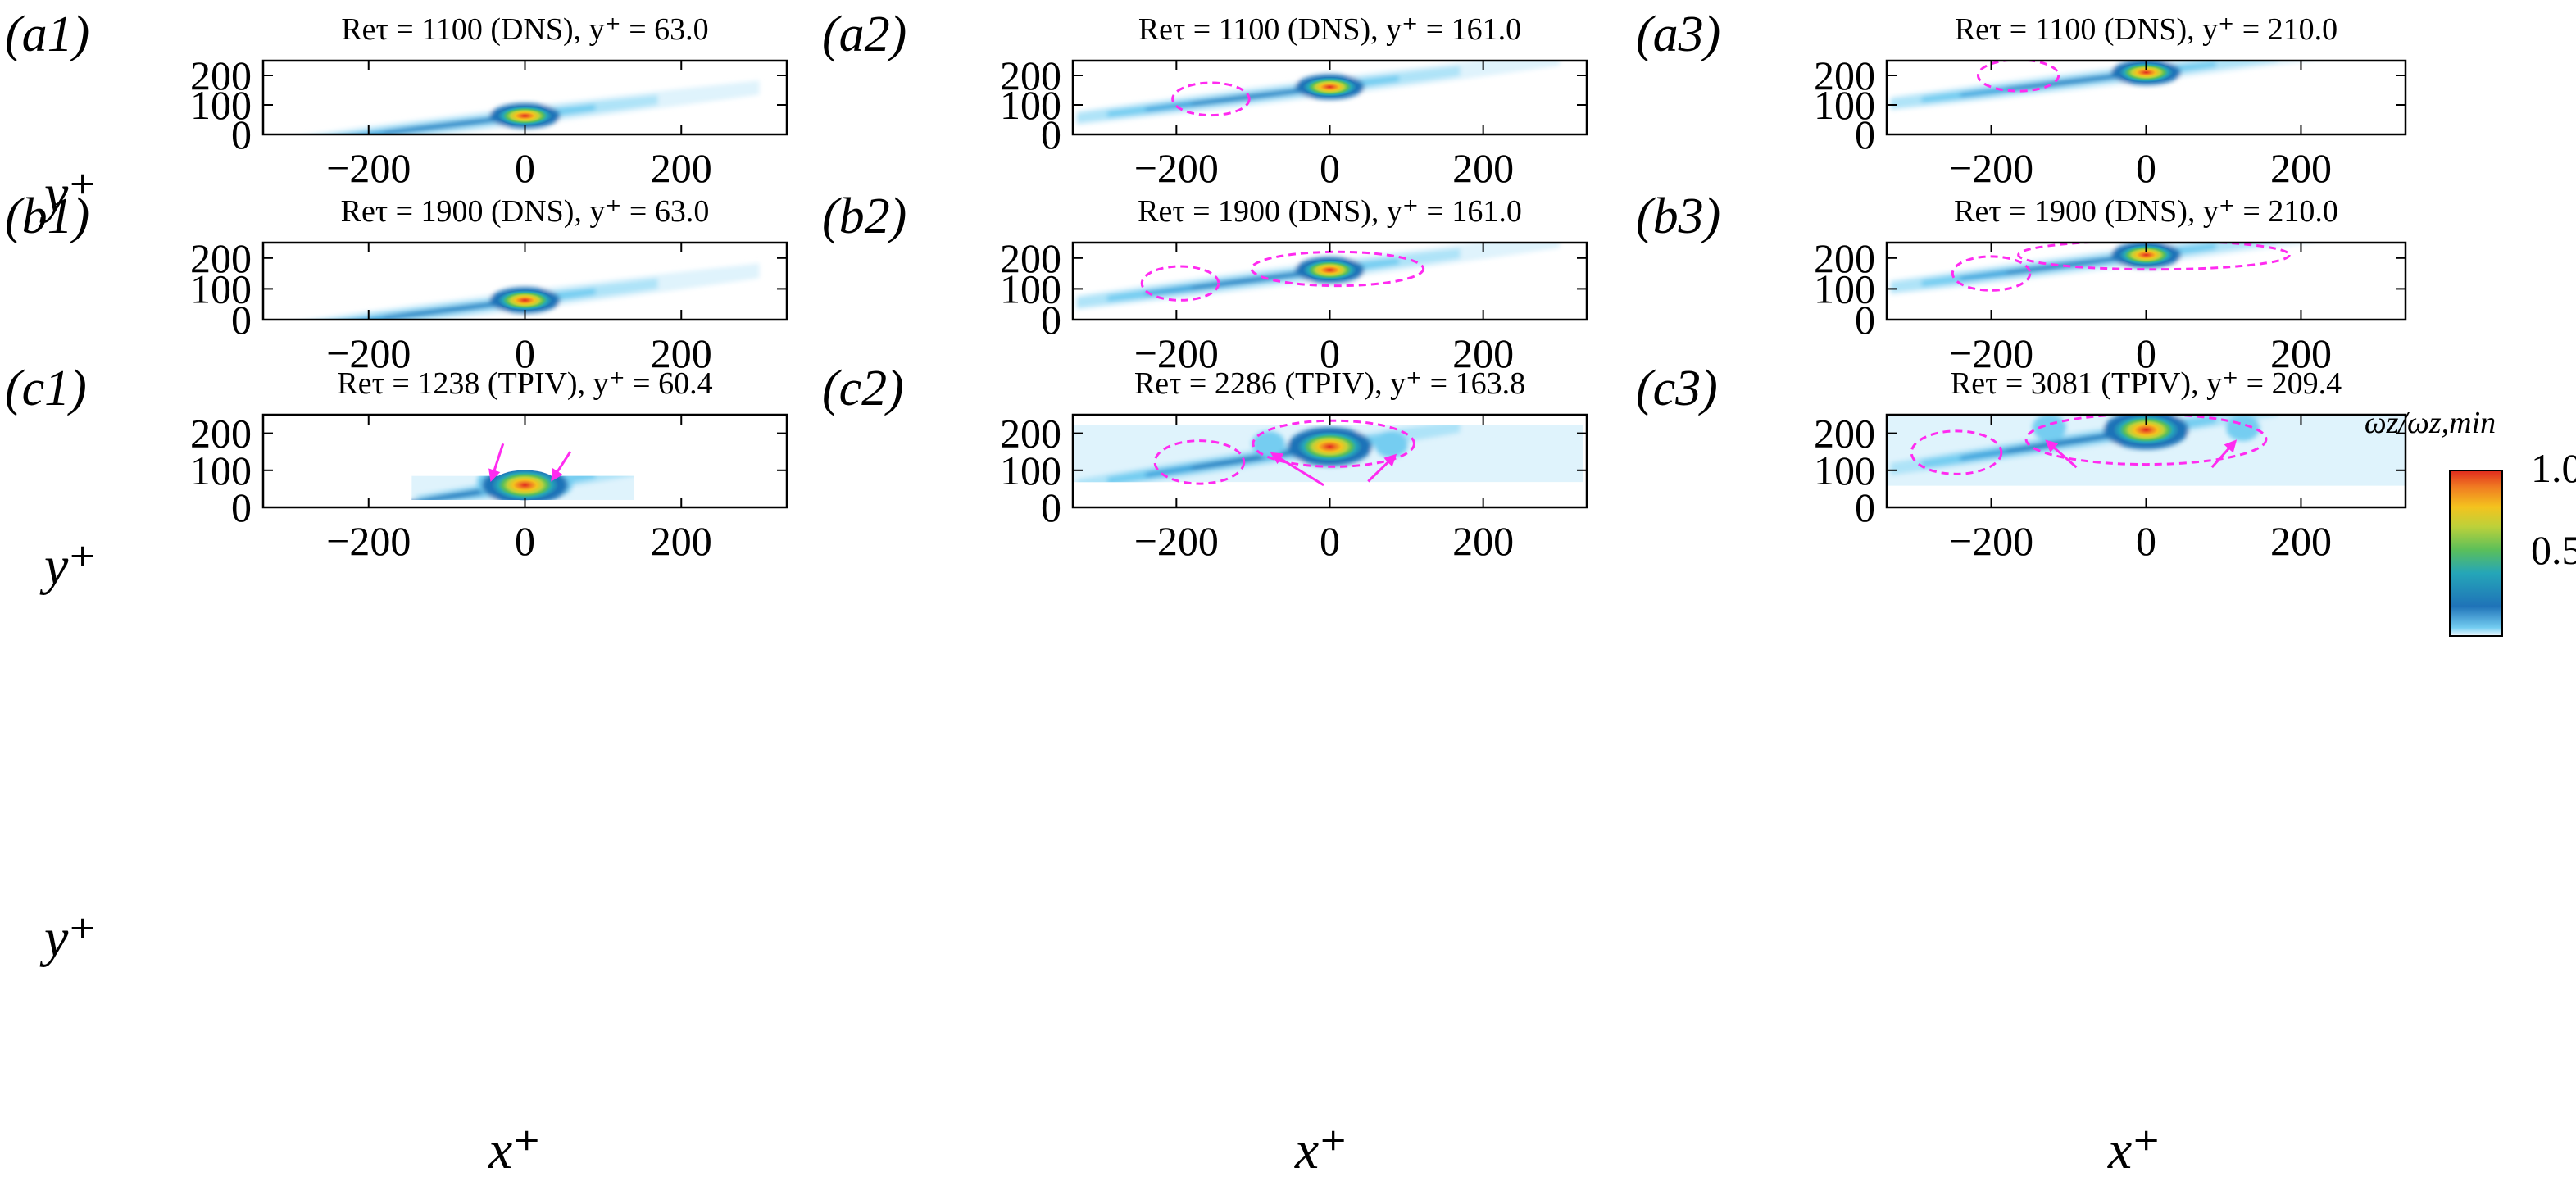 Image resolution: width=2576 pixels, height=1186 pixels. I want to click on colorbar-tick-max: 1.0, so click(2553, 468).